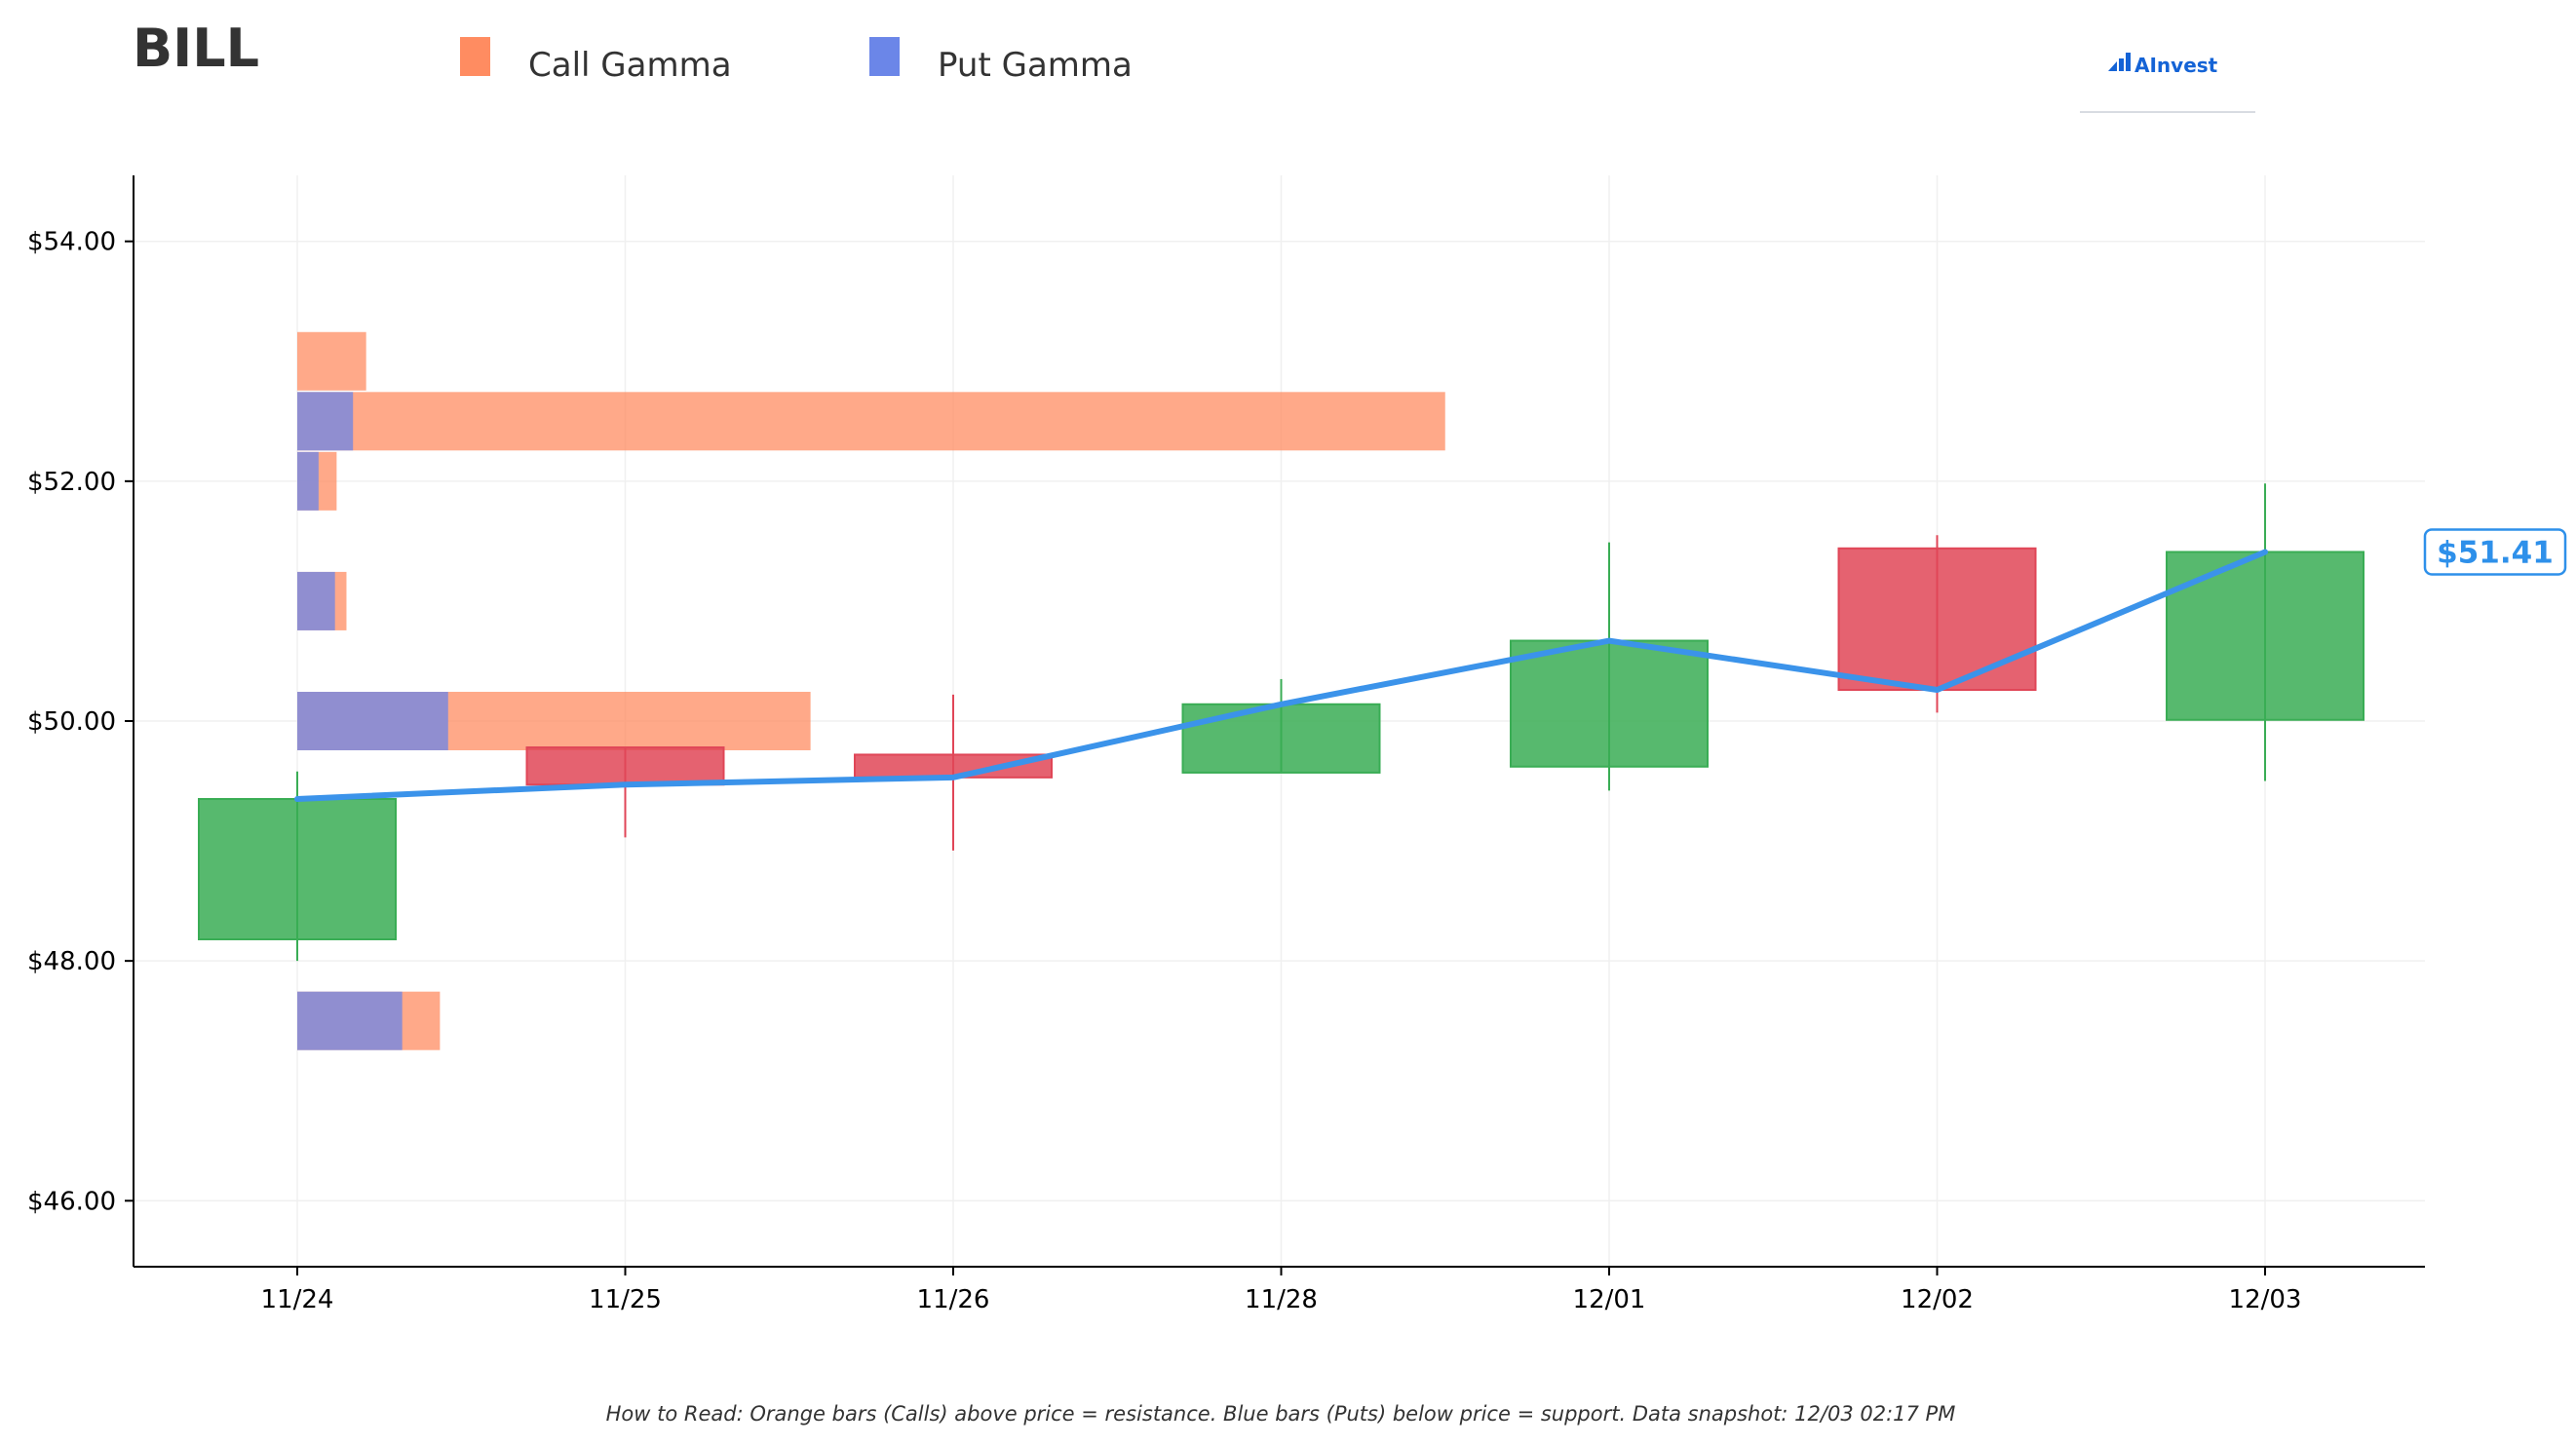  I want to click on y-tick-label-1: $48.00, so click(71, 961).